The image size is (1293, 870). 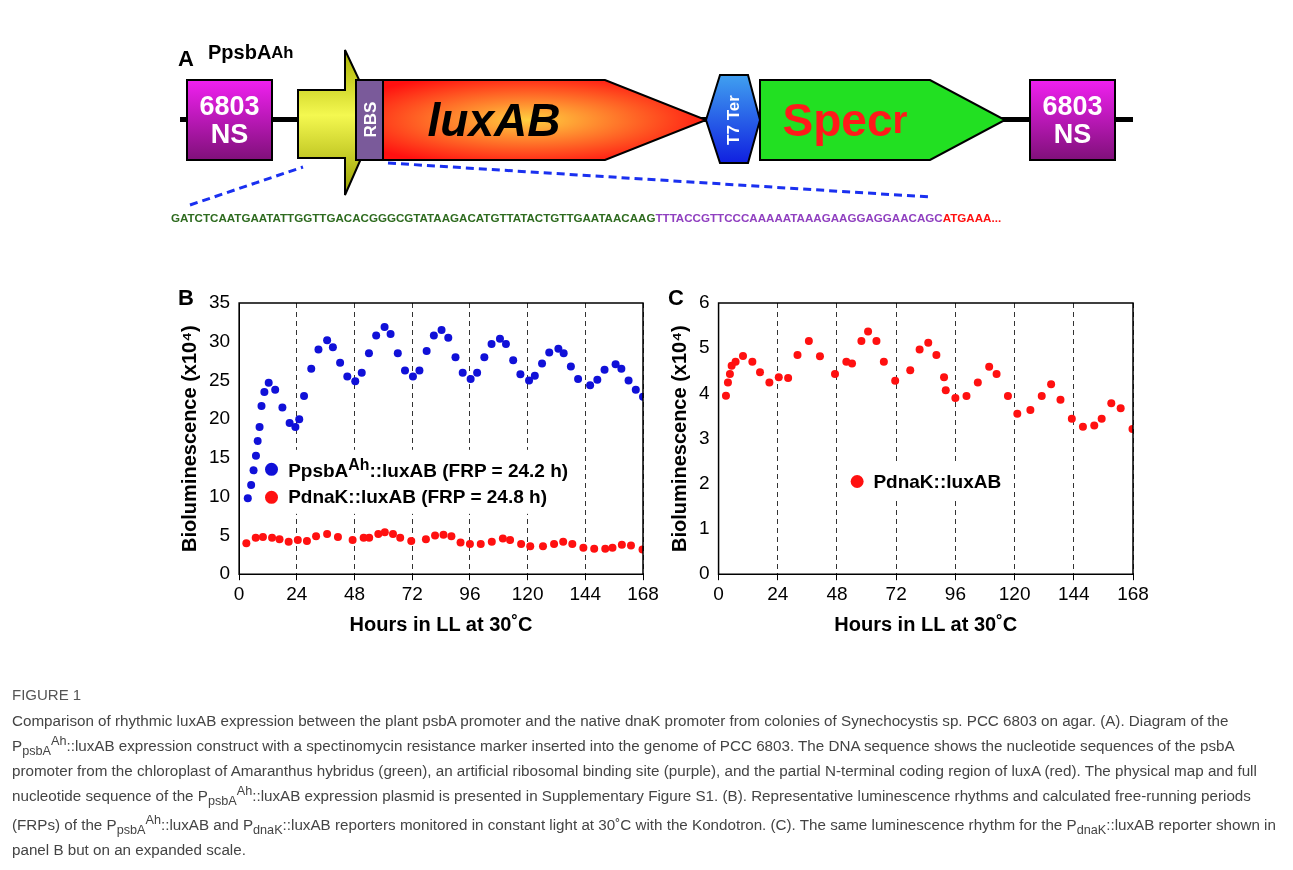 I want to click on legend-label: PpsbA$^{Ah}$::luxAB (FRP = 24.2 h), so click(x=428, y=469).